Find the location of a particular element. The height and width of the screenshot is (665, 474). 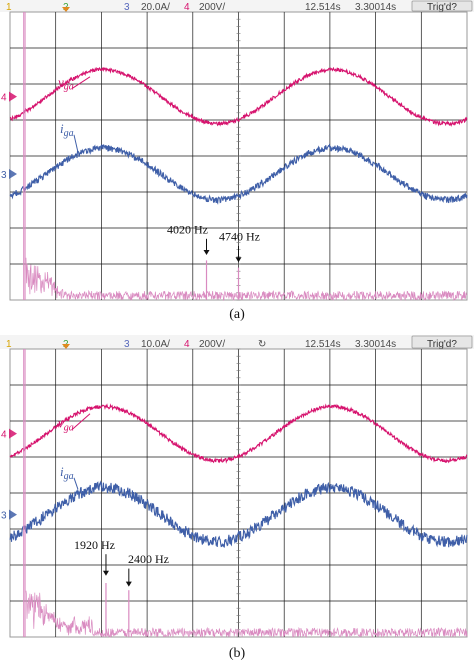

panel-caption: (a) is located at coordinates (237, 314).